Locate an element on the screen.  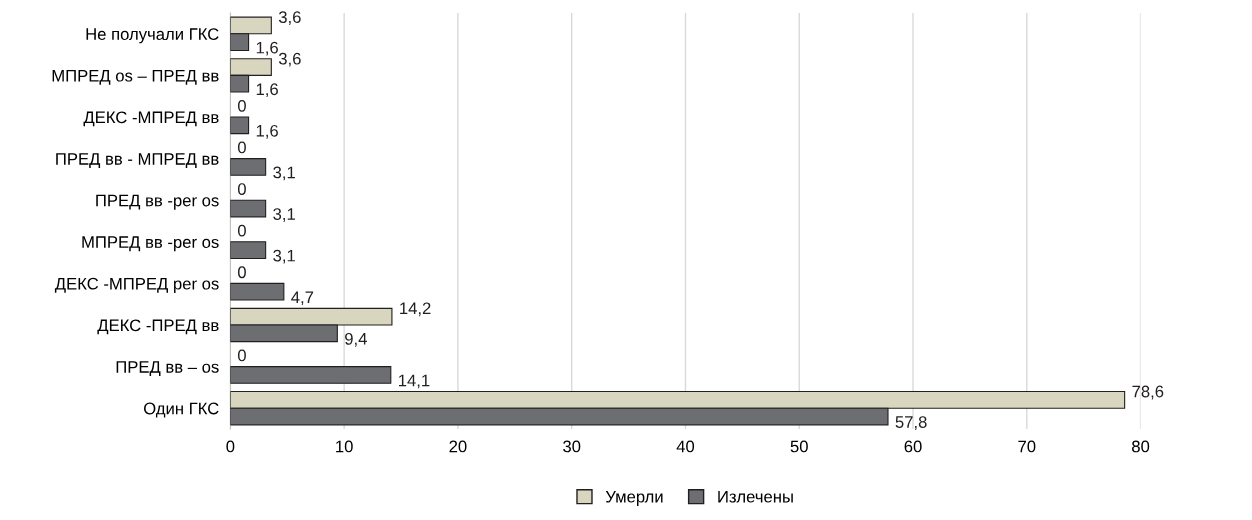
y-tick-label: Не получали ГКС is located at coordinates (152, 36).